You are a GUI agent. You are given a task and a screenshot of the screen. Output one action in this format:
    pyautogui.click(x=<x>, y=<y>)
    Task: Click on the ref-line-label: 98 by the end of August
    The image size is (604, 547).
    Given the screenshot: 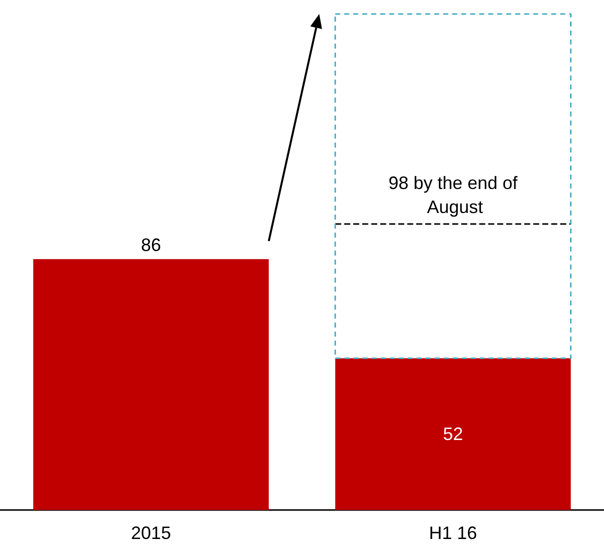 What is the action you would take?
    pyautogui.click(x=453, y=195)
    